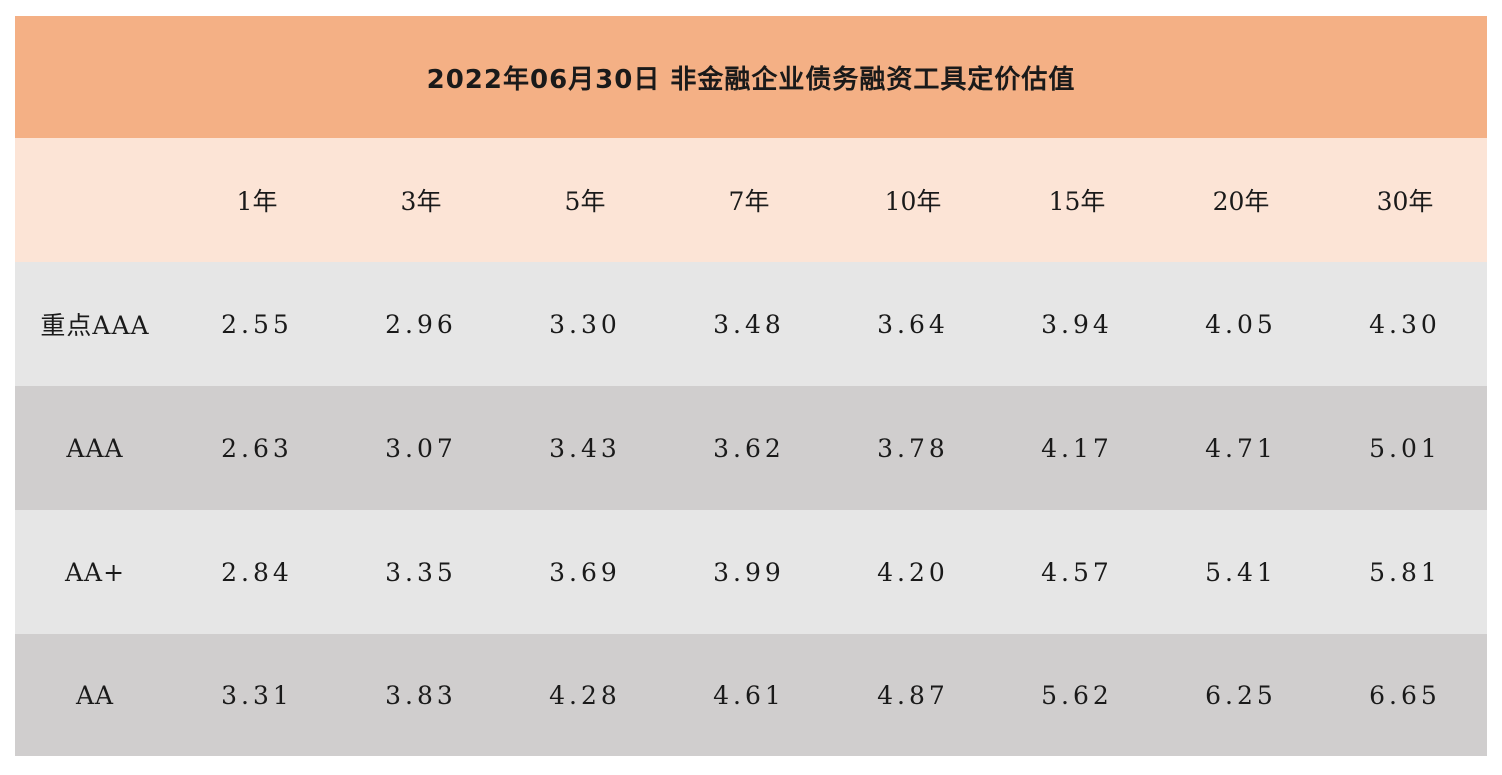  Describe the element at coordinates (585, 695) in the screenshot. I see `value-cell: 4.28` at that location.